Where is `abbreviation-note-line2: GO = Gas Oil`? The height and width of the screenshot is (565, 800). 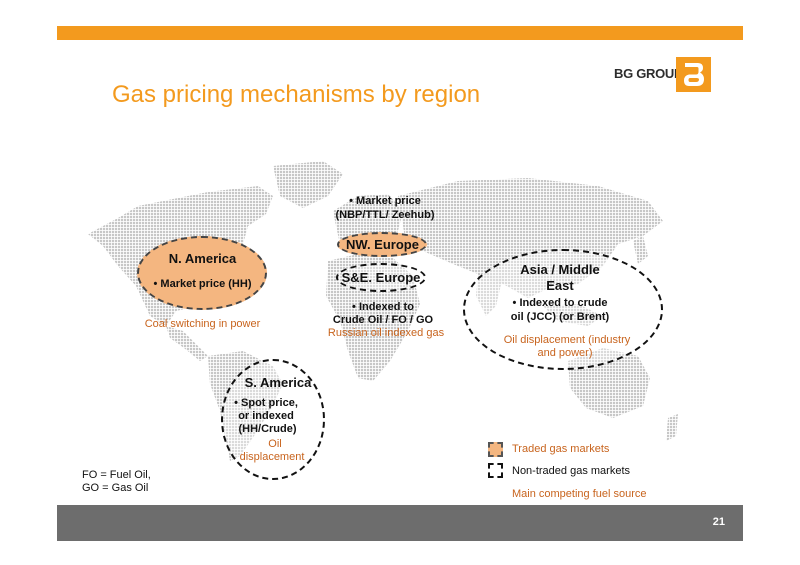
abbreviation-note-line2: GO = Gas Oil is located at coordinates (115, 488).